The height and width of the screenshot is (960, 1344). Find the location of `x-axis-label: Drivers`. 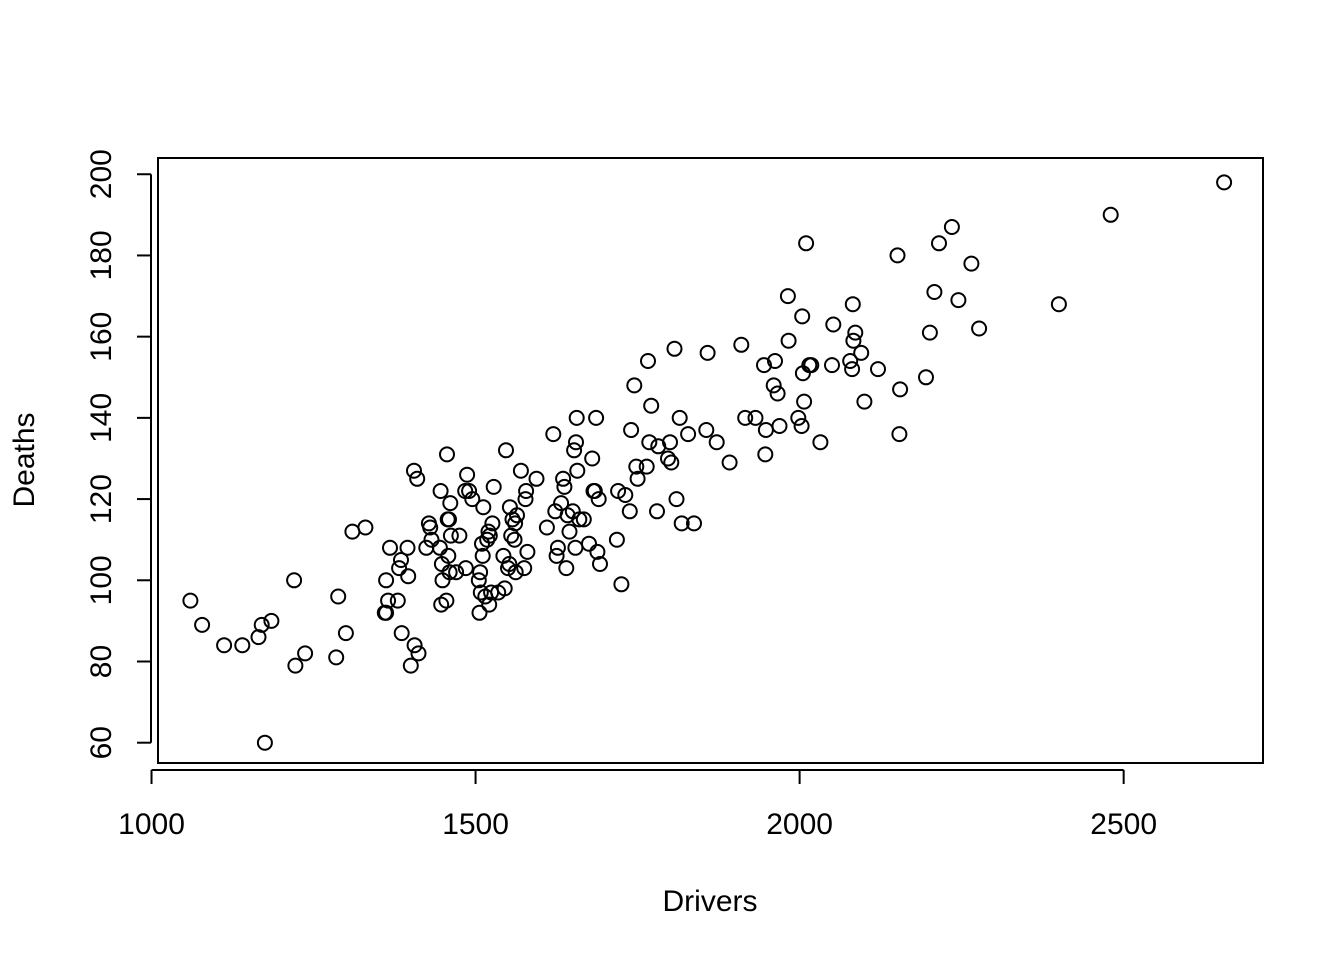

x-axis-label: Drivers is located at coordinates (710, 901).